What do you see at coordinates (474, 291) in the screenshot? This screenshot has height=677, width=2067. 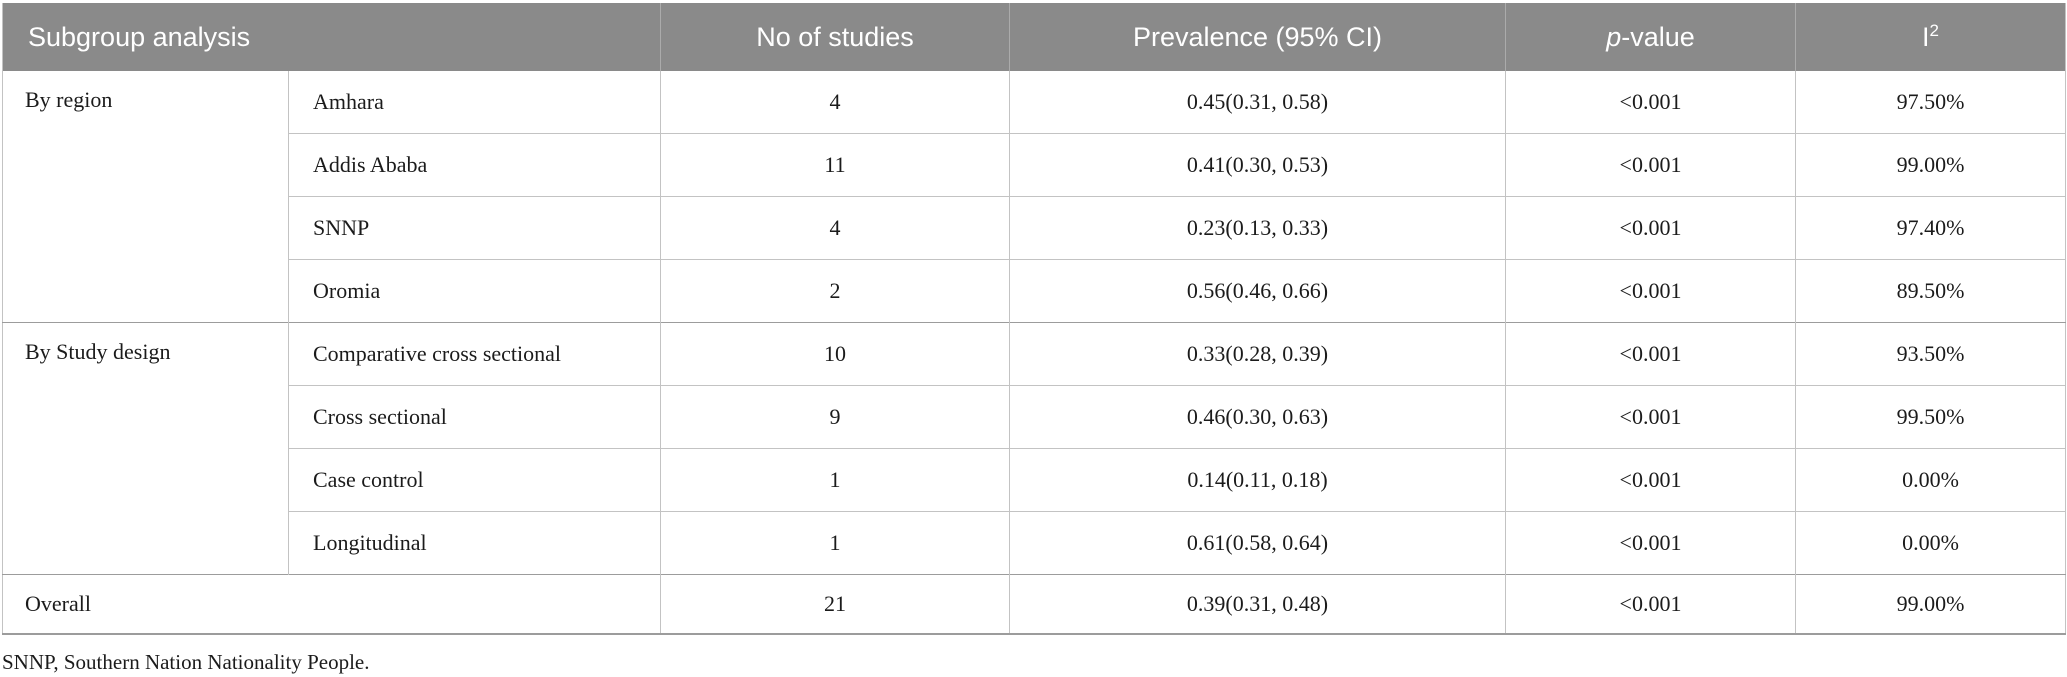 I see `cell-subgroup-name: Oromia` at bounding box center [474, 291].